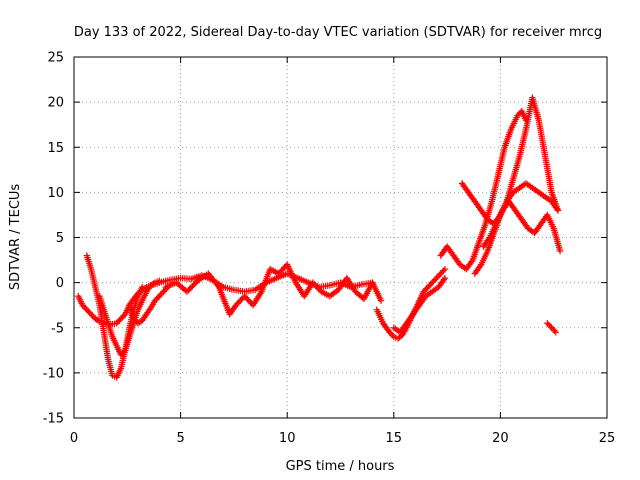 Image resolution: width=640 pixels, height=480 pixels. Describe the element at coordinates (340, 466) in the screenshot. I see `x-axis-label: GPS time / hours` at that location.